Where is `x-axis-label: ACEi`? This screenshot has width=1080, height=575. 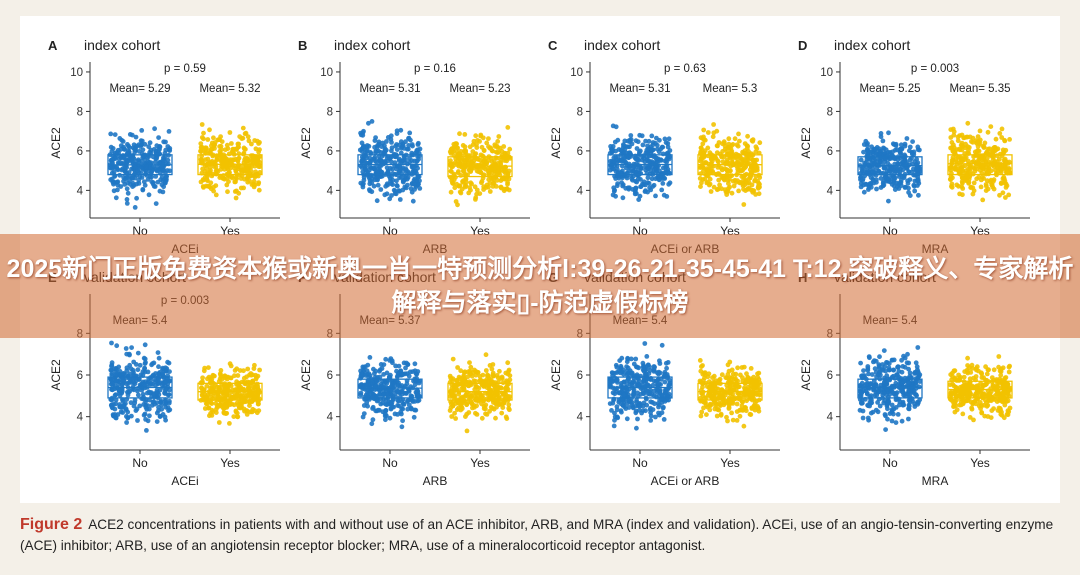 x-axis-label: ACEi is located at coordinates (184, 481).